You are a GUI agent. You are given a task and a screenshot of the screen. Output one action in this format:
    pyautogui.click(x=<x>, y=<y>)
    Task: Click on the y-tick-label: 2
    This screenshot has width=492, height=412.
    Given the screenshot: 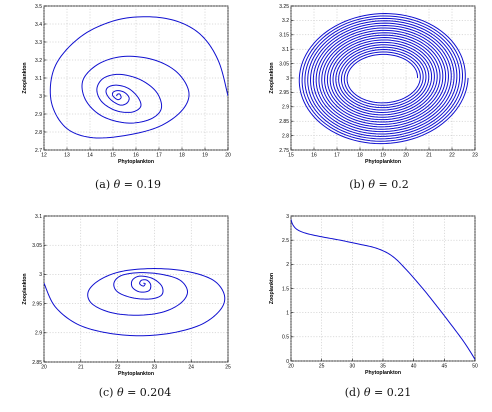 What is the action you would take?
    pyautogui.click(x=287, y=265)
    